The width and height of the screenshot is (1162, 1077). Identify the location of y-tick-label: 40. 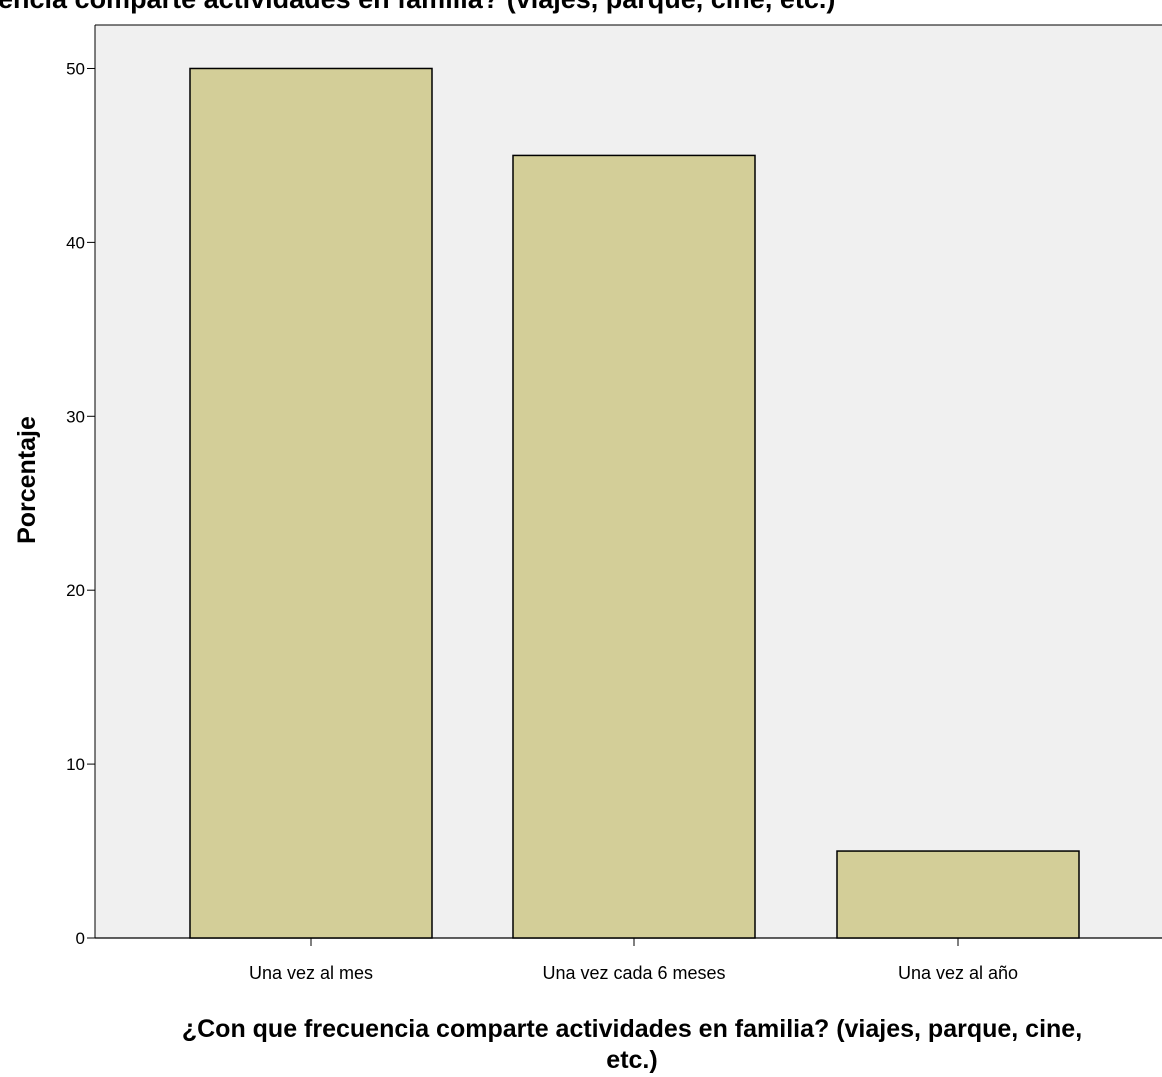
(75, 242).